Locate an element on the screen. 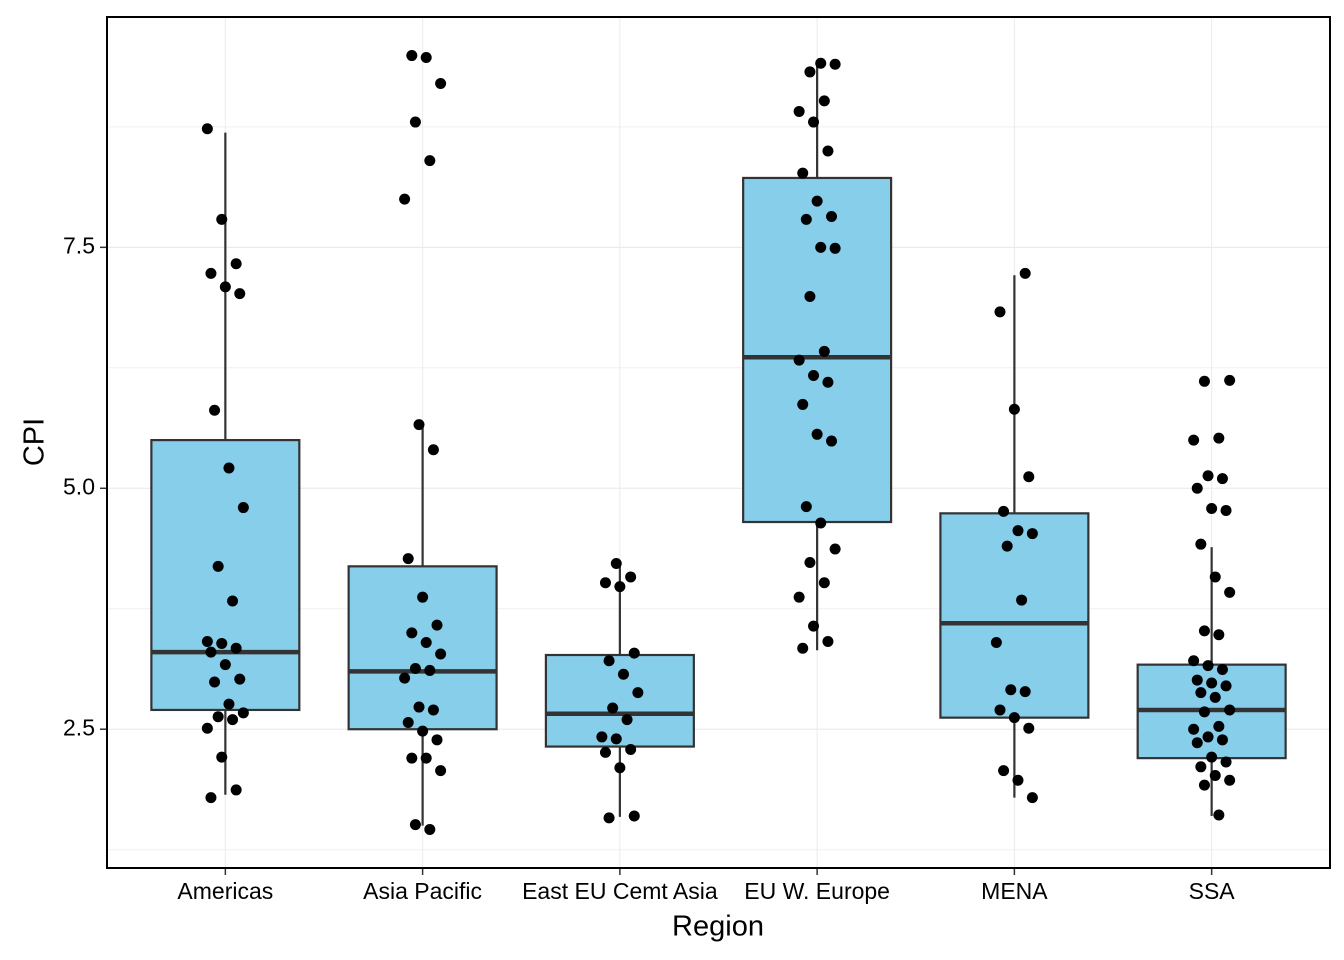 The height and width of the screenshot is (960, 1344). x-tick-label: MENA is located at coordinates (1014, 891).